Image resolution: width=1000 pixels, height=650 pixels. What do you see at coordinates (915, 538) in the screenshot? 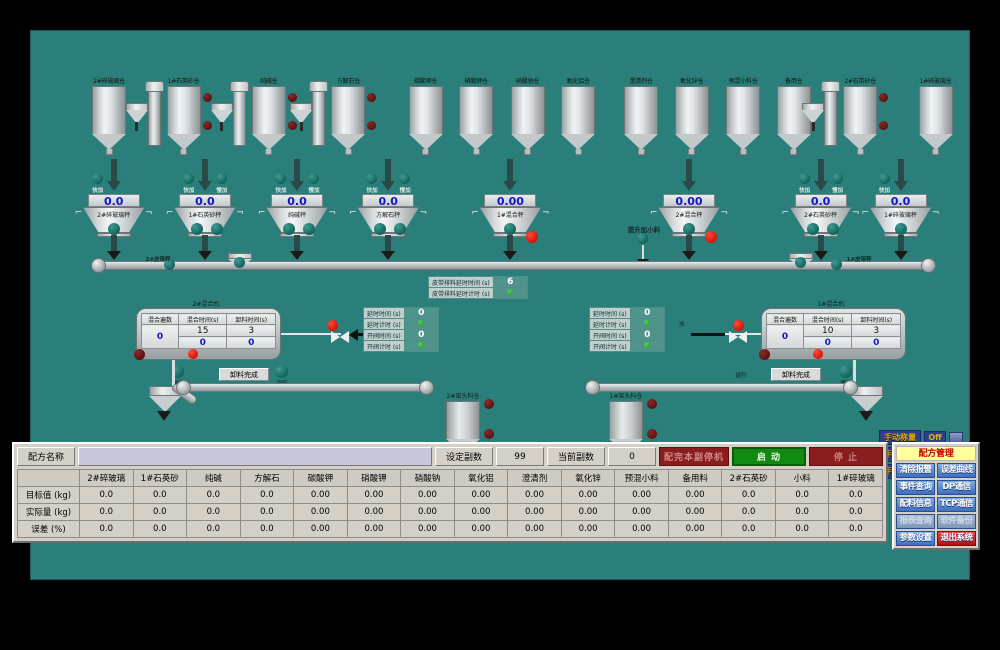
I see `function-button: 参数设置` at bounding box center [915, 538].